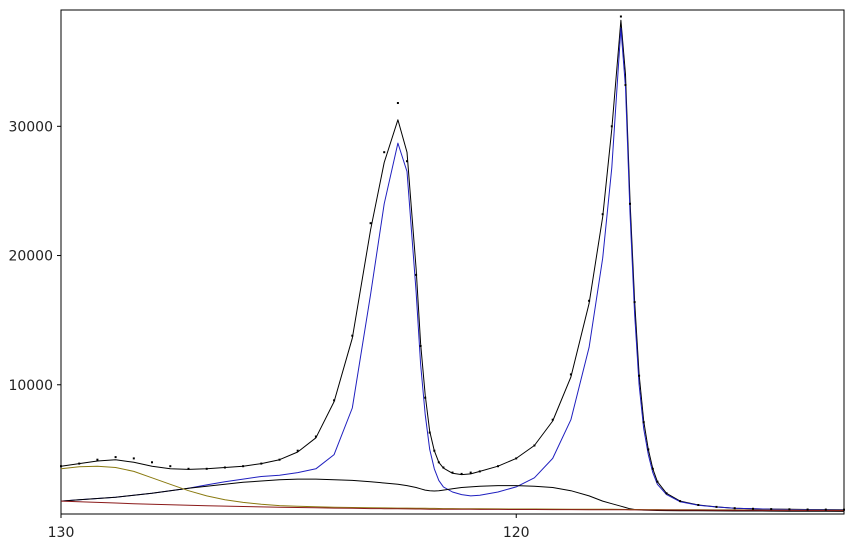 The height and width of the screenshot is (540, 853). I want to click on x-axis-ticks: 130 120, so click(289, 527).